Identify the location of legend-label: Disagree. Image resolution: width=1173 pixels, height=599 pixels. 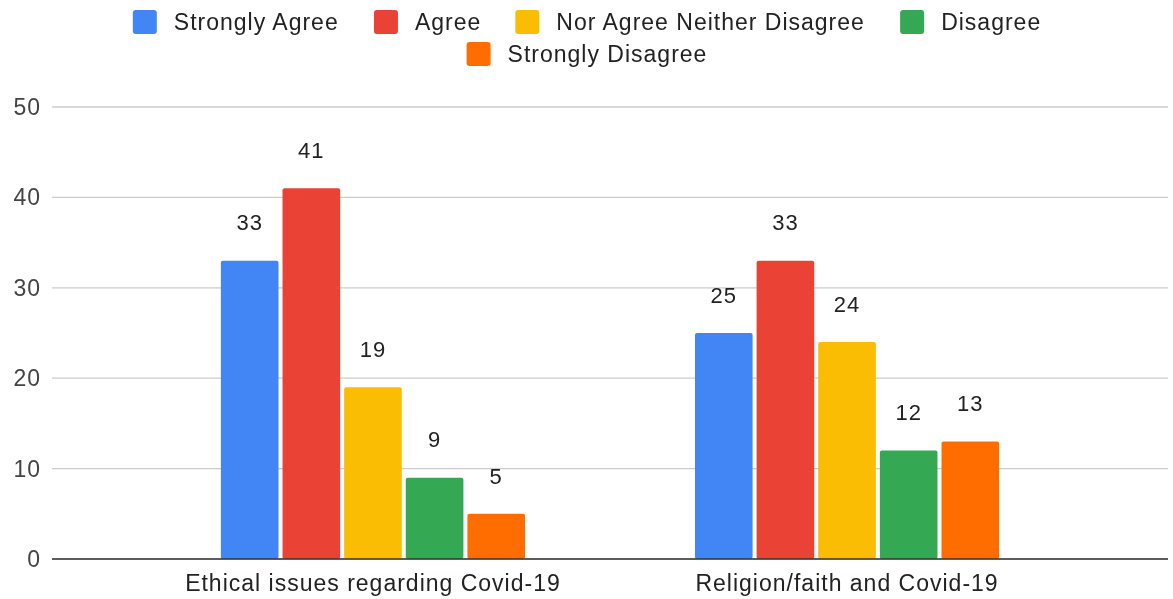
(991, 22).